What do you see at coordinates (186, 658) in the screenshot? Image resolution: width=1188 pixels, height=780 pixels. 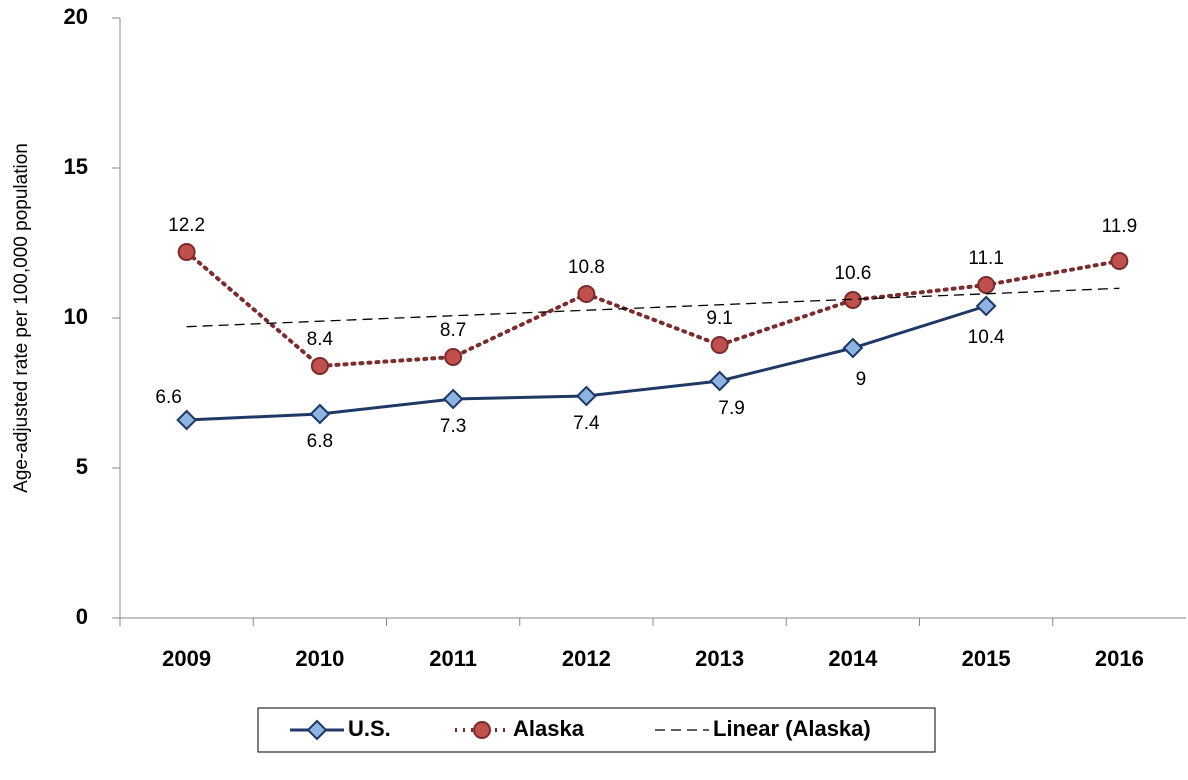 I see `x-tick-label: 2009` at bounding box center [186, 658].